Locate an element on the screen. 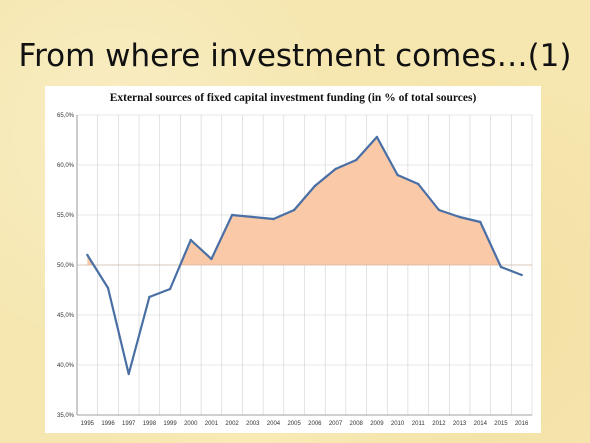  x-tick-label: 2005 is located at coordinates (294, 424).